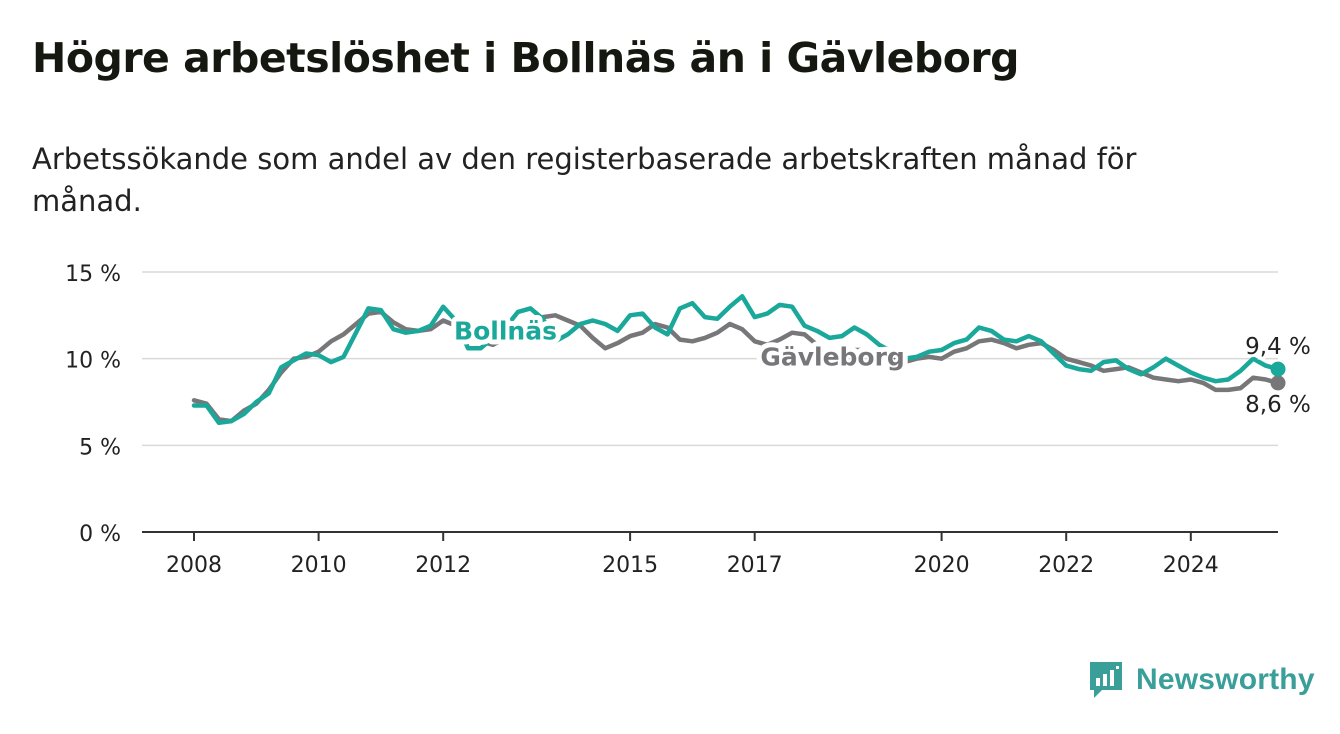 The image size is (1340, 734). What do you see at coordinates (93, 404) in the screenshot?
I see `y-axis-ticks: 0 % 5 % 10 % 15 %` at bounding box center [93, 404].